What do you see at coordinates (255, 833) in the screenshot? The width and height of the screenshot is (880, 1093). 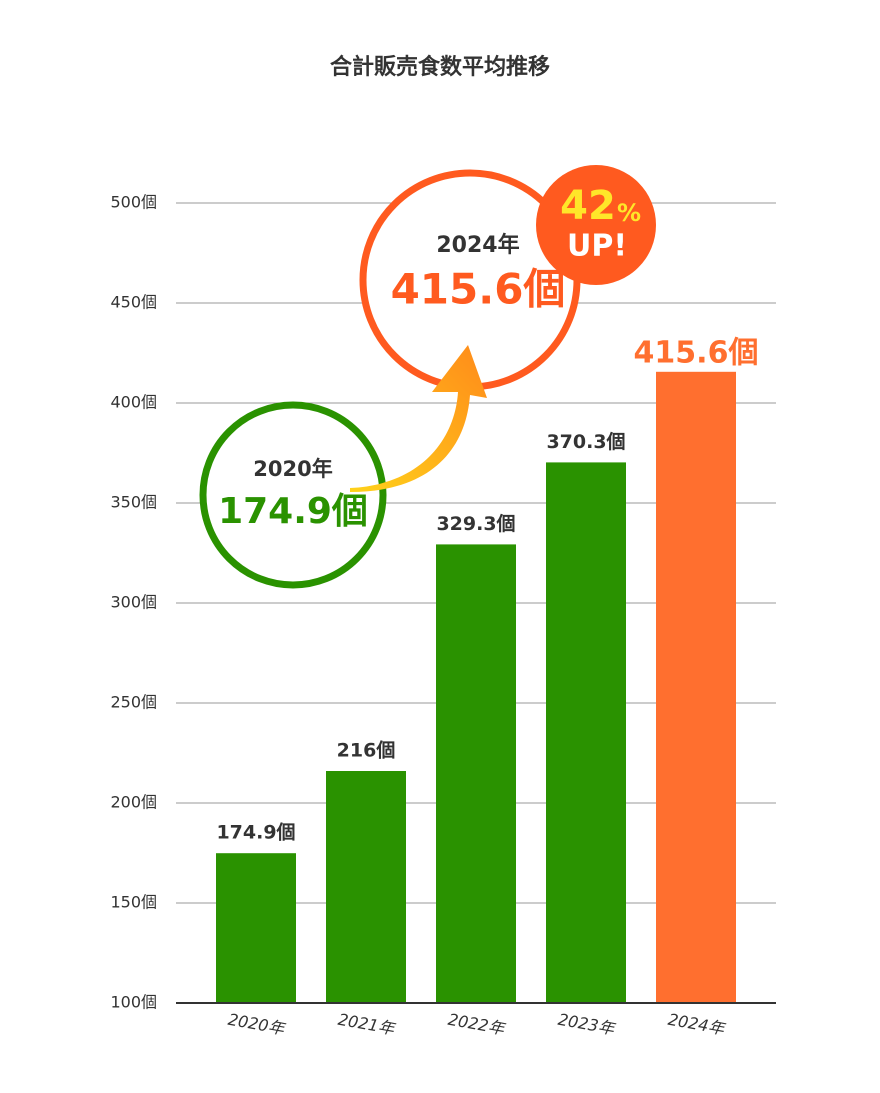 I see `value-label: 174.9個` at bounding box center [255, 833].